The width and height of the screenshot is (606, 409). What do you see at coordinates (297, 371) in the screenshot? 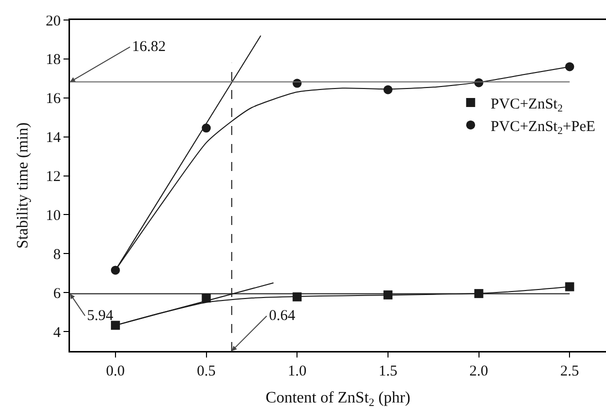
I see `x-tick-label: 1.0` at bounding box center [297, 371].